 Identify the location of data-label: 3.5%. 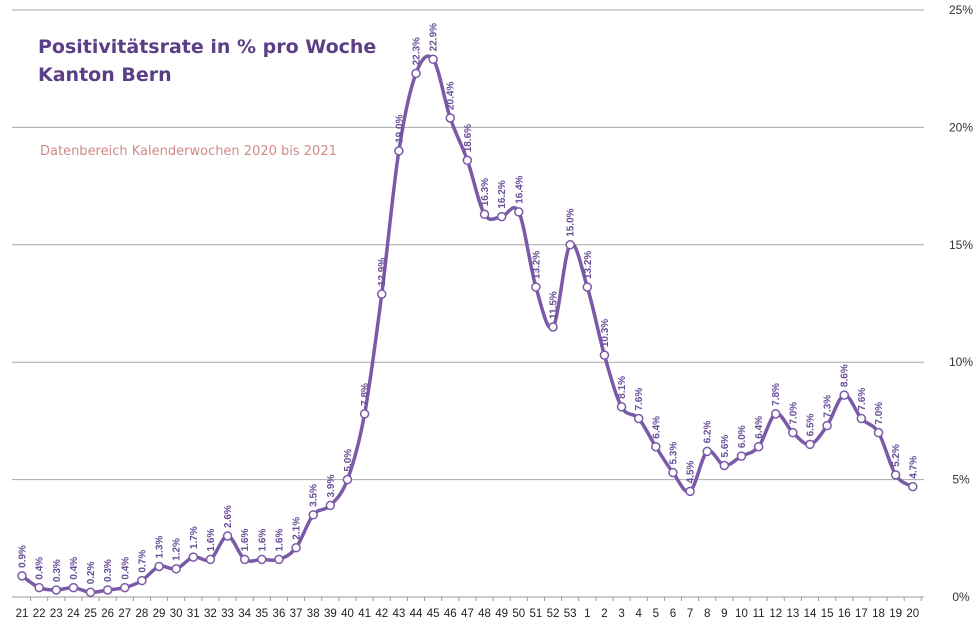
(314, 495).